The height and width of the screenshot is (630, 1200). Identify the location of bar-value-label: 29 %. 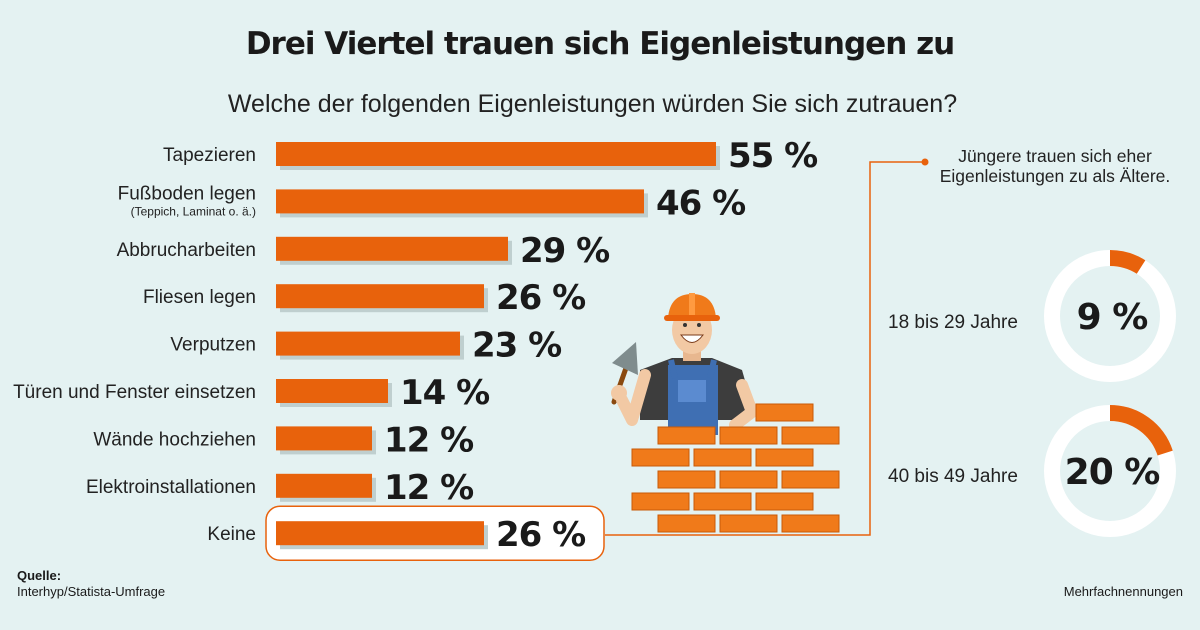
(564, 251).